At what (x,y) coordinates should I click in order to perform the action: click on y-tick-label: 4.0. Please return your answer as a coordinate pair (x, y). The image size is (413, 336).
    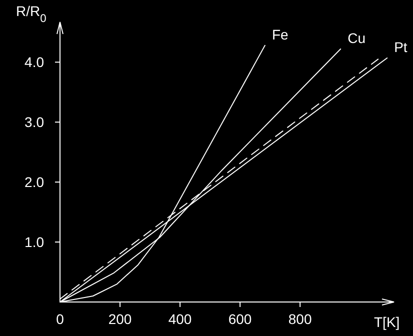
    Looking at the image, I should click on (34, 62).